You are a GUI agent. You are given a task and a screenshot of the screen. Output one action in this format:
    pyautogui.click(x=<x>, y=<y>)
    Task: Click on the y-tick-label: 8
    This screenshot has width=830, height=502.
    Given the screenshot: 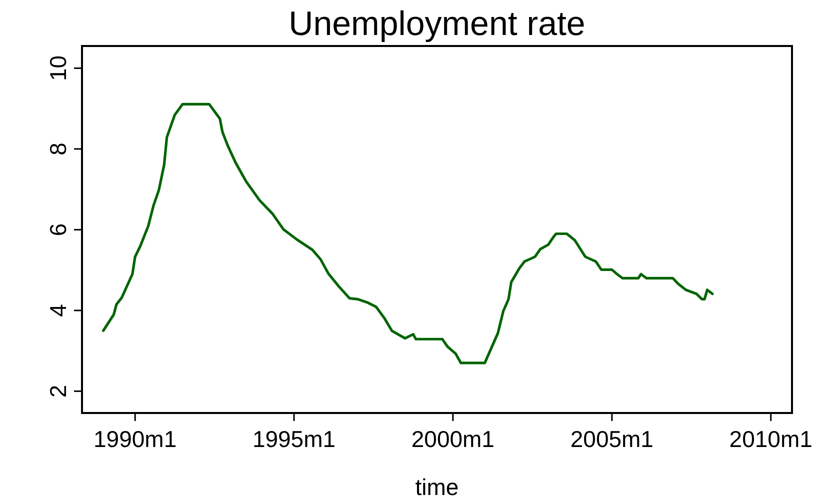 What is the action you would take?
    pyautogui.click(x=58, y=149)
    